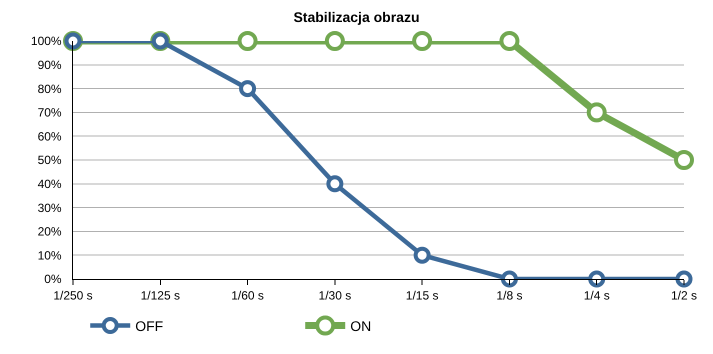 This screenshot has width=713, height=354. I want to click on y-tick-label: 90%, so click(50, 65).